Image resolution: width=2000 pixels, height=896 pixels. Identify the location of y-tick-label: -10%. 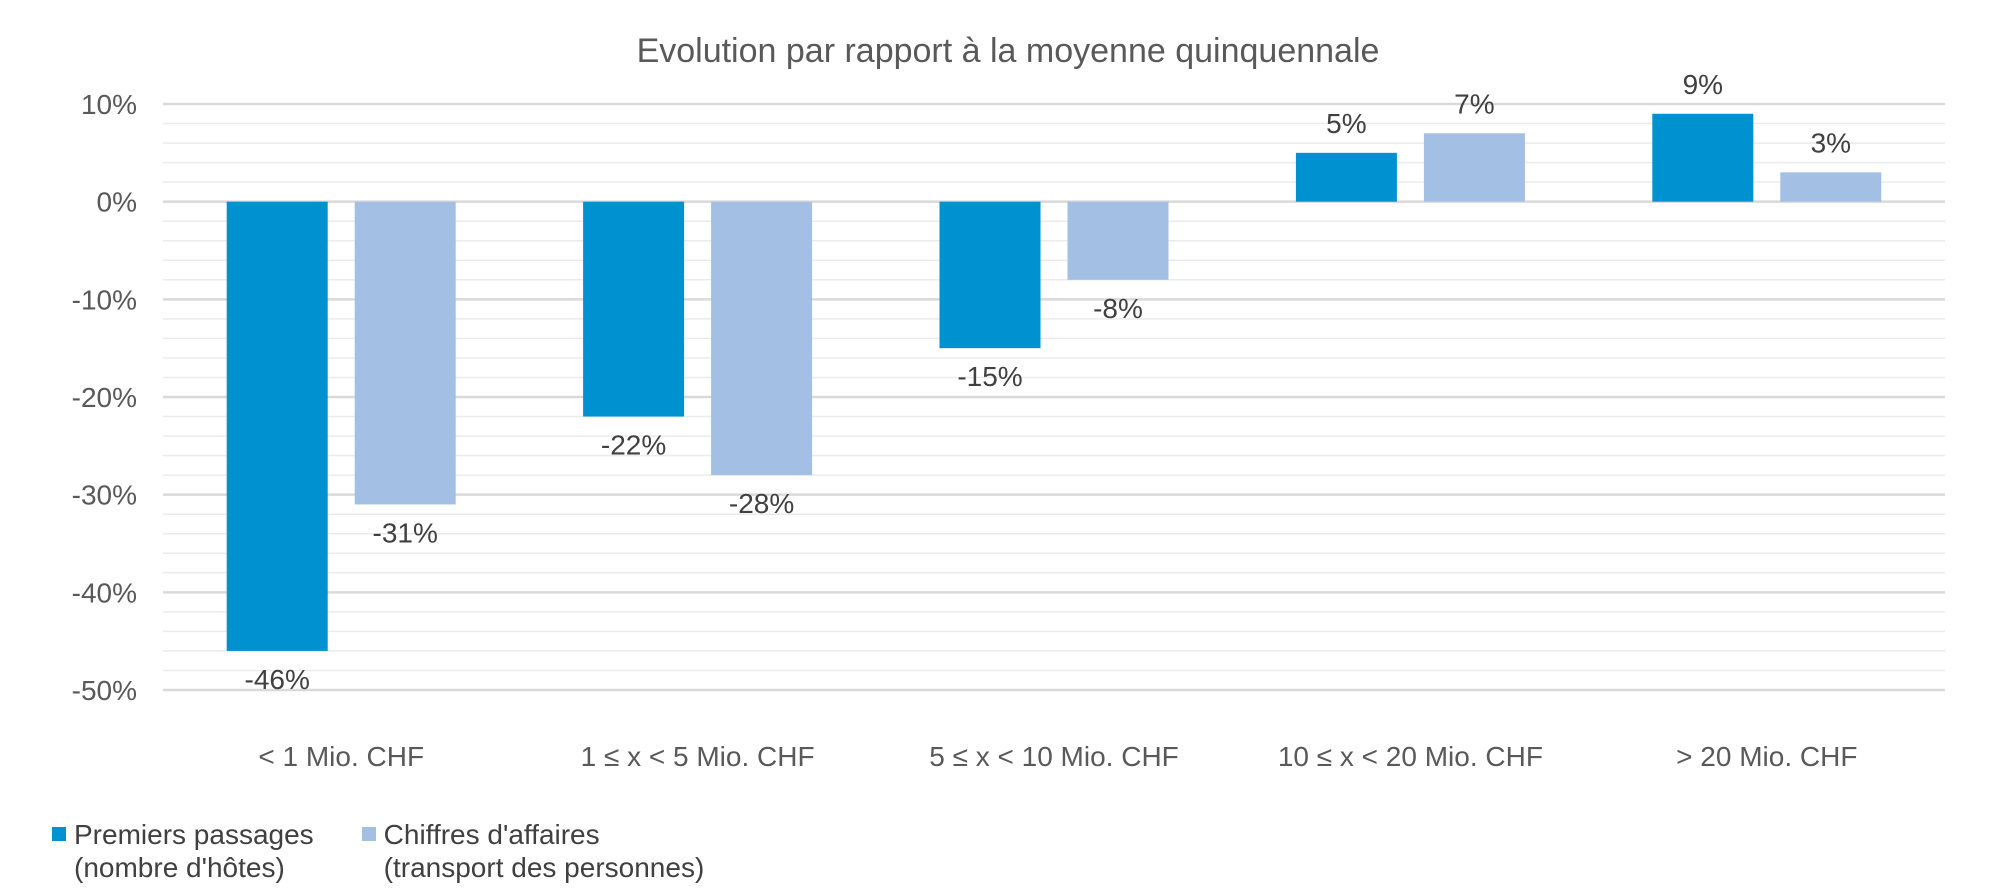
(104, 299).